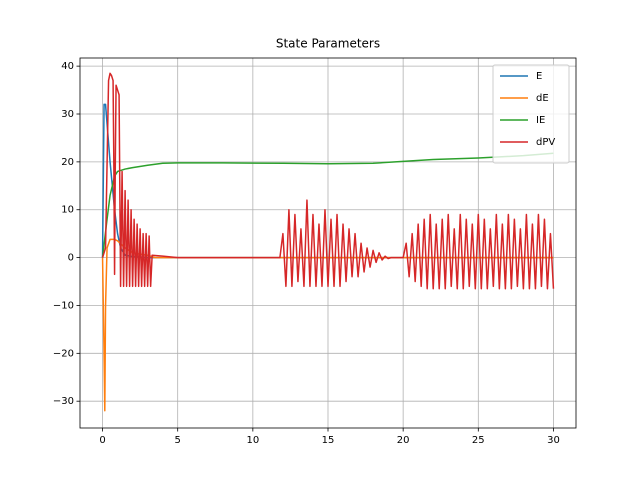  What do you see at coordinates (545, 142) in the screenshot?
I see `legend-label: dPV` at bounding box center [545, 142].